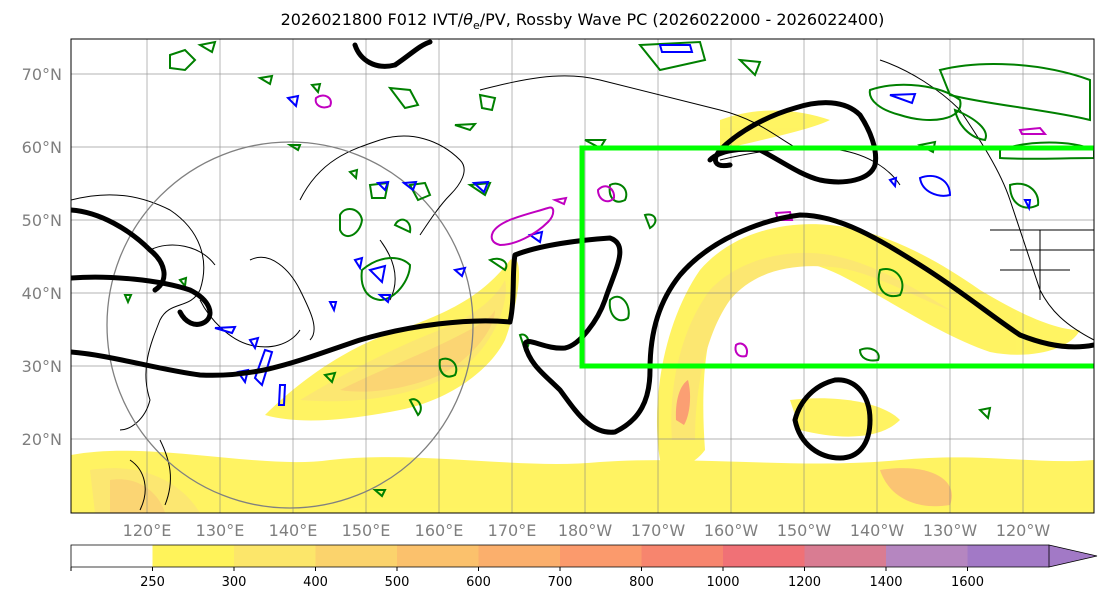 The height and width of the screenshot is (606, 1105). What do you see at coordinates (468, 19) in the screenshot?
I see `title-theta: θ` at bounding box center [468, 19].